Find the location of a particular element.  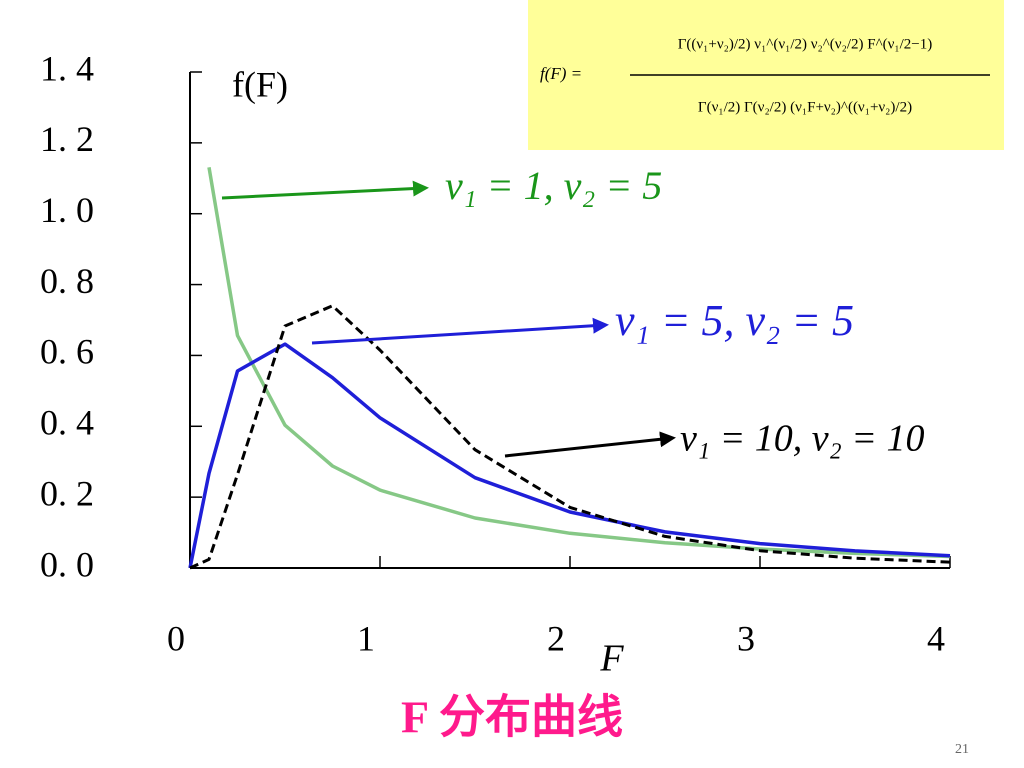

y-axis-label: f(F) is located at coordinates (260, 84).